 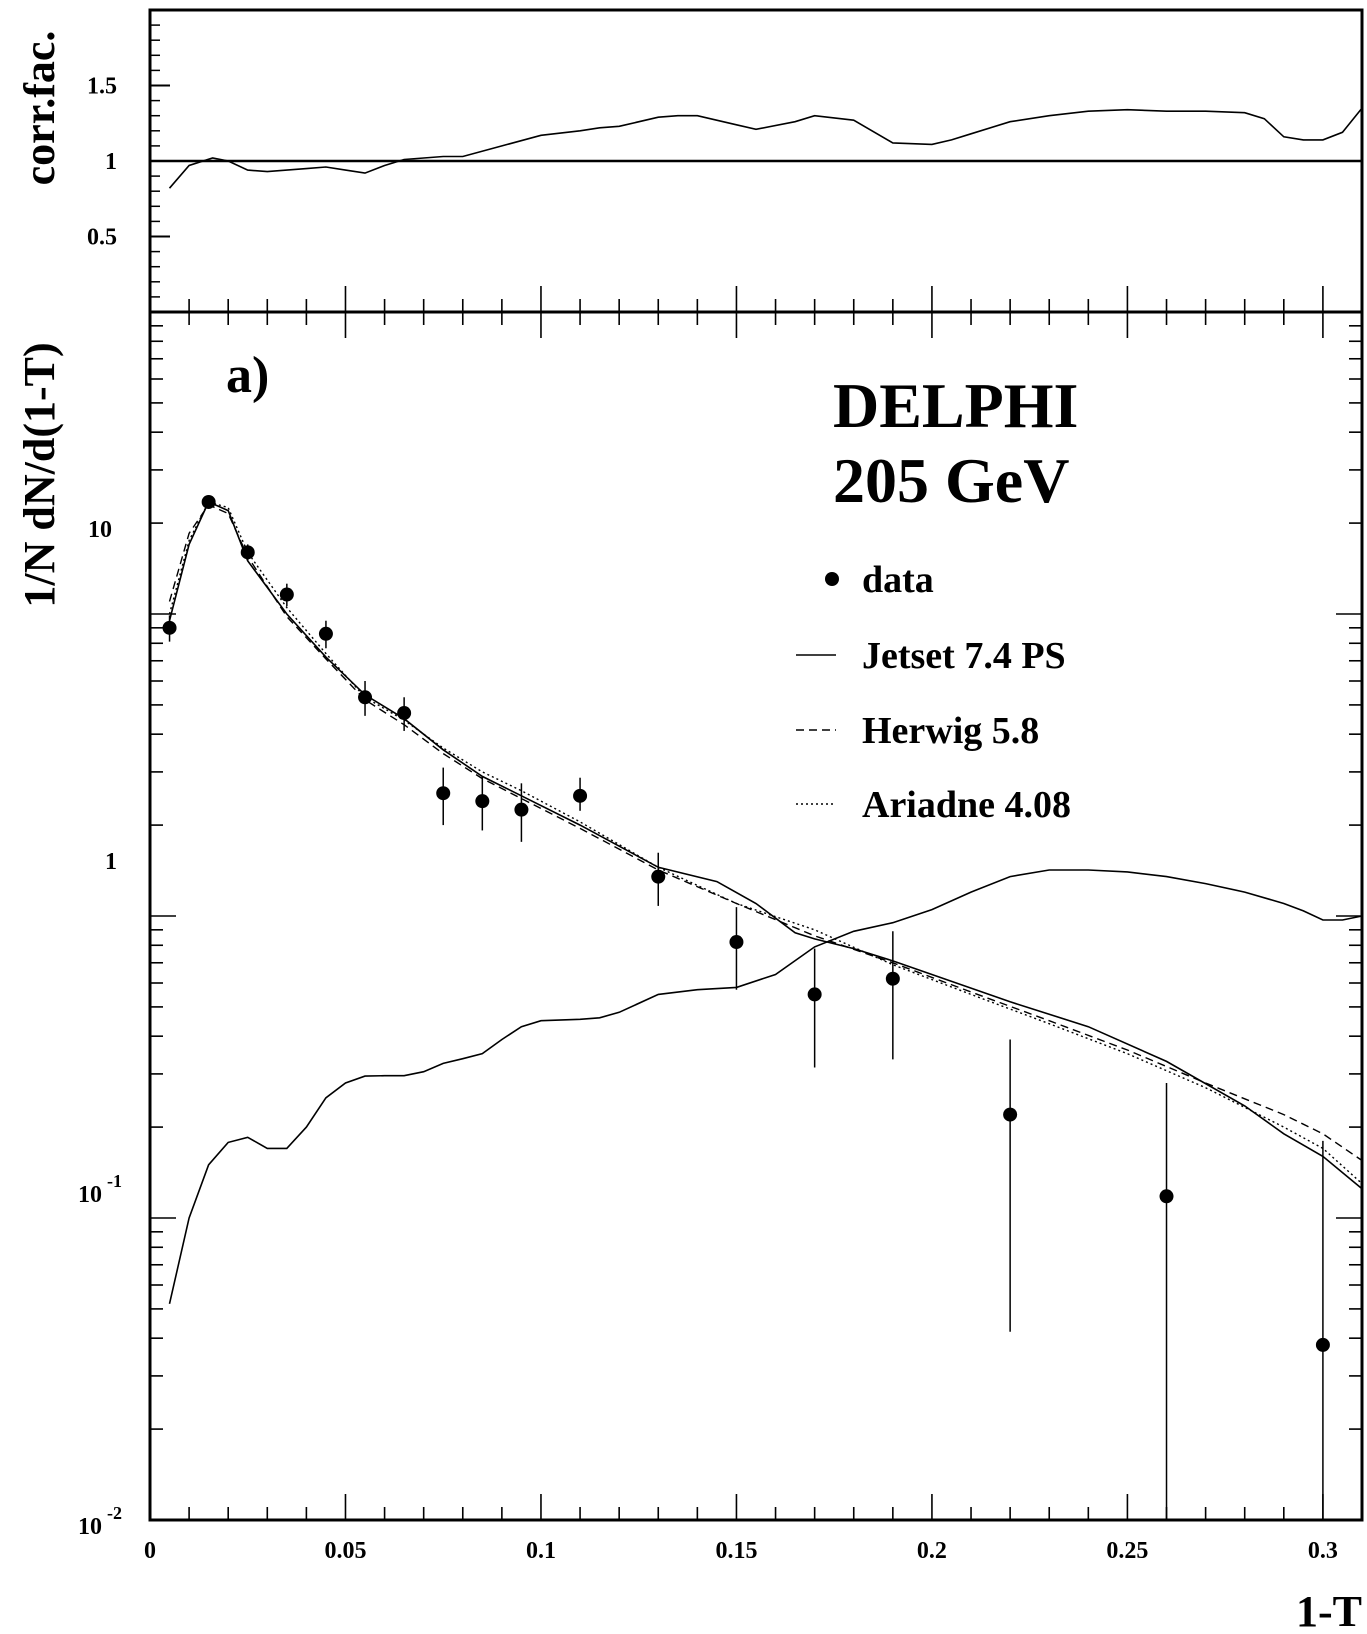 What do you see at coordinates (736, 1551) in the screenshot?
I see `x-tick-label: 0.15` at bounding box center [736, 1551].